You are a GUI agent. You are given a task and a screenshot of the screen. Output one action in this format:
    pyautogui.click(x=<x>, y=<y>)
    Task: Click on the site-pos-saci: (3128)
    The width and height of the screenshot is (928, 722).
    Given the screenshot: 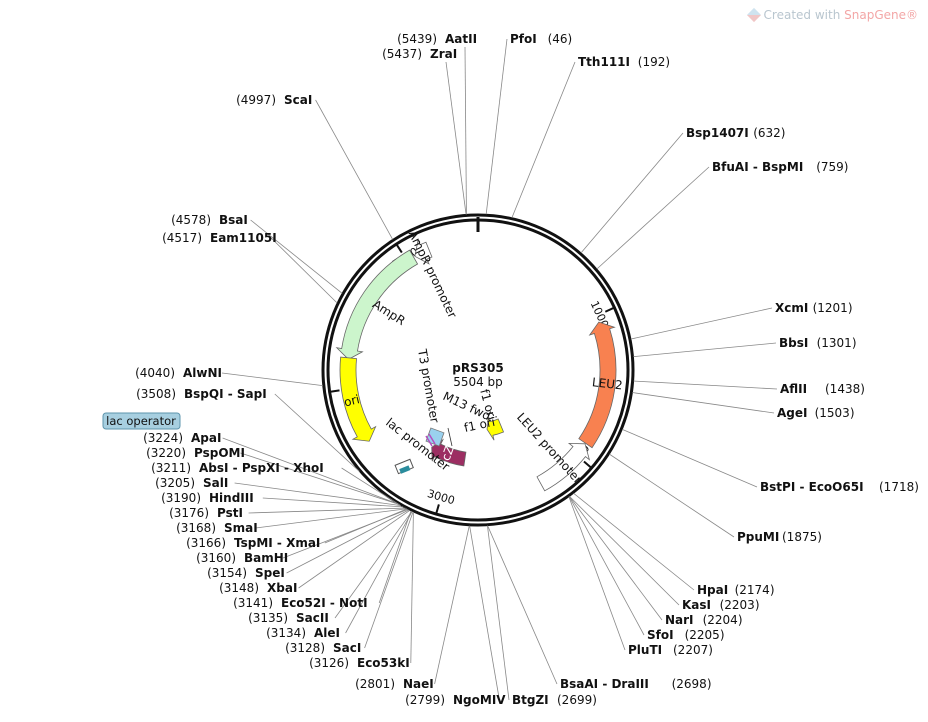 What is the action you would take?
    pyautogui.click(x=305, y=648)
    